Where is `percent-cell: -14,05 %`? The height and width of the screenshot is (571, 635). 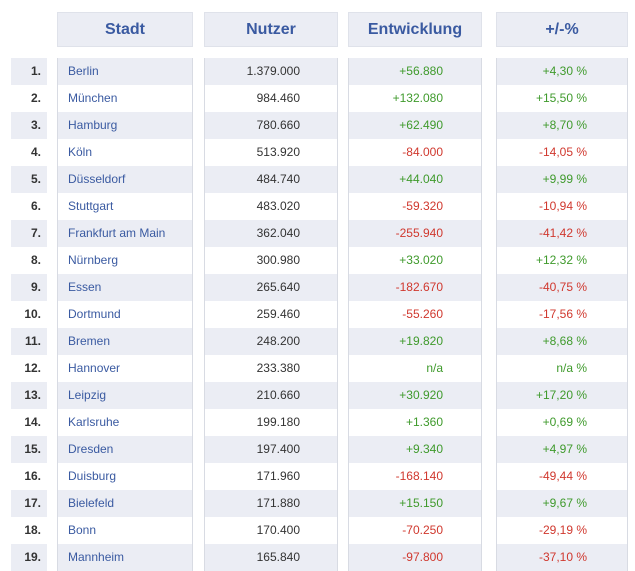
percent-cell: -14,05 % is located at coordinates (562, 152).